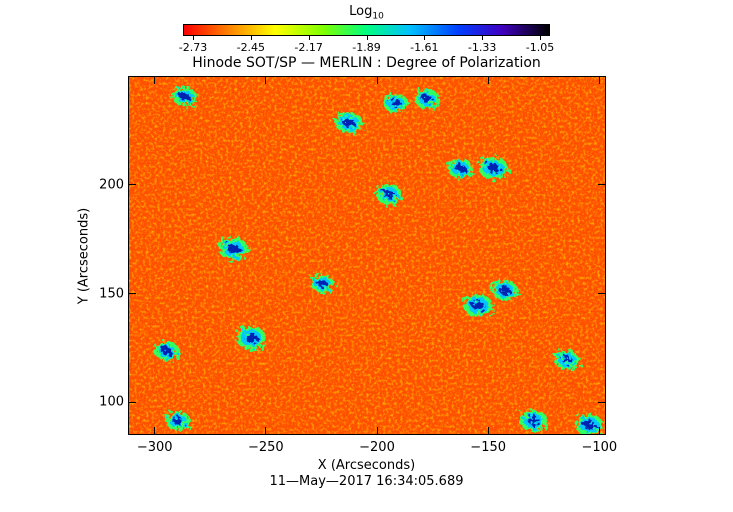 The height and width of the screenshot is (512, 733). I want to click on colorbar-title-main: Log, so click(361, 11).